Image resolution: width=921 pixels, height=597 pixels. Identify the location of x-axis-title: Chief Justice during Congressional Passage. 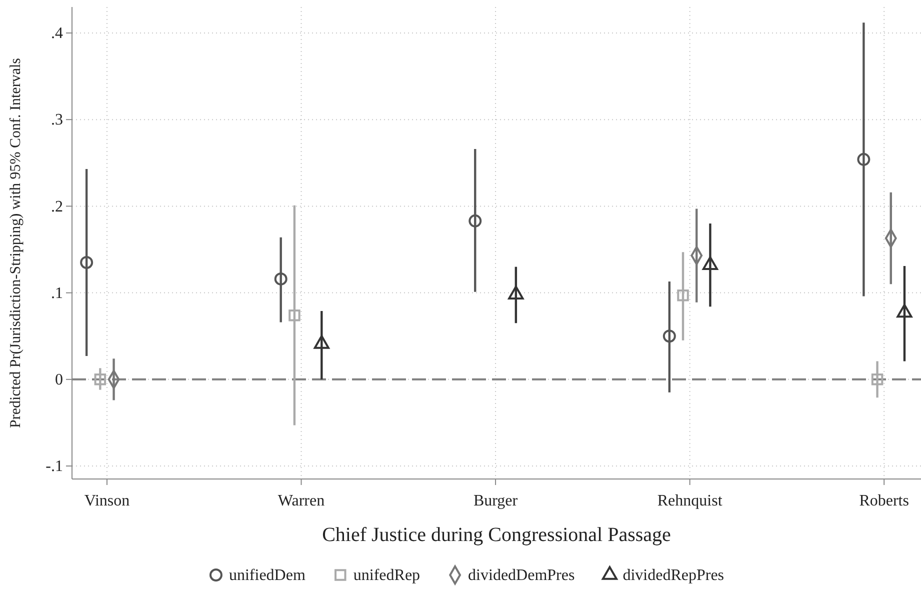
(497, 535).